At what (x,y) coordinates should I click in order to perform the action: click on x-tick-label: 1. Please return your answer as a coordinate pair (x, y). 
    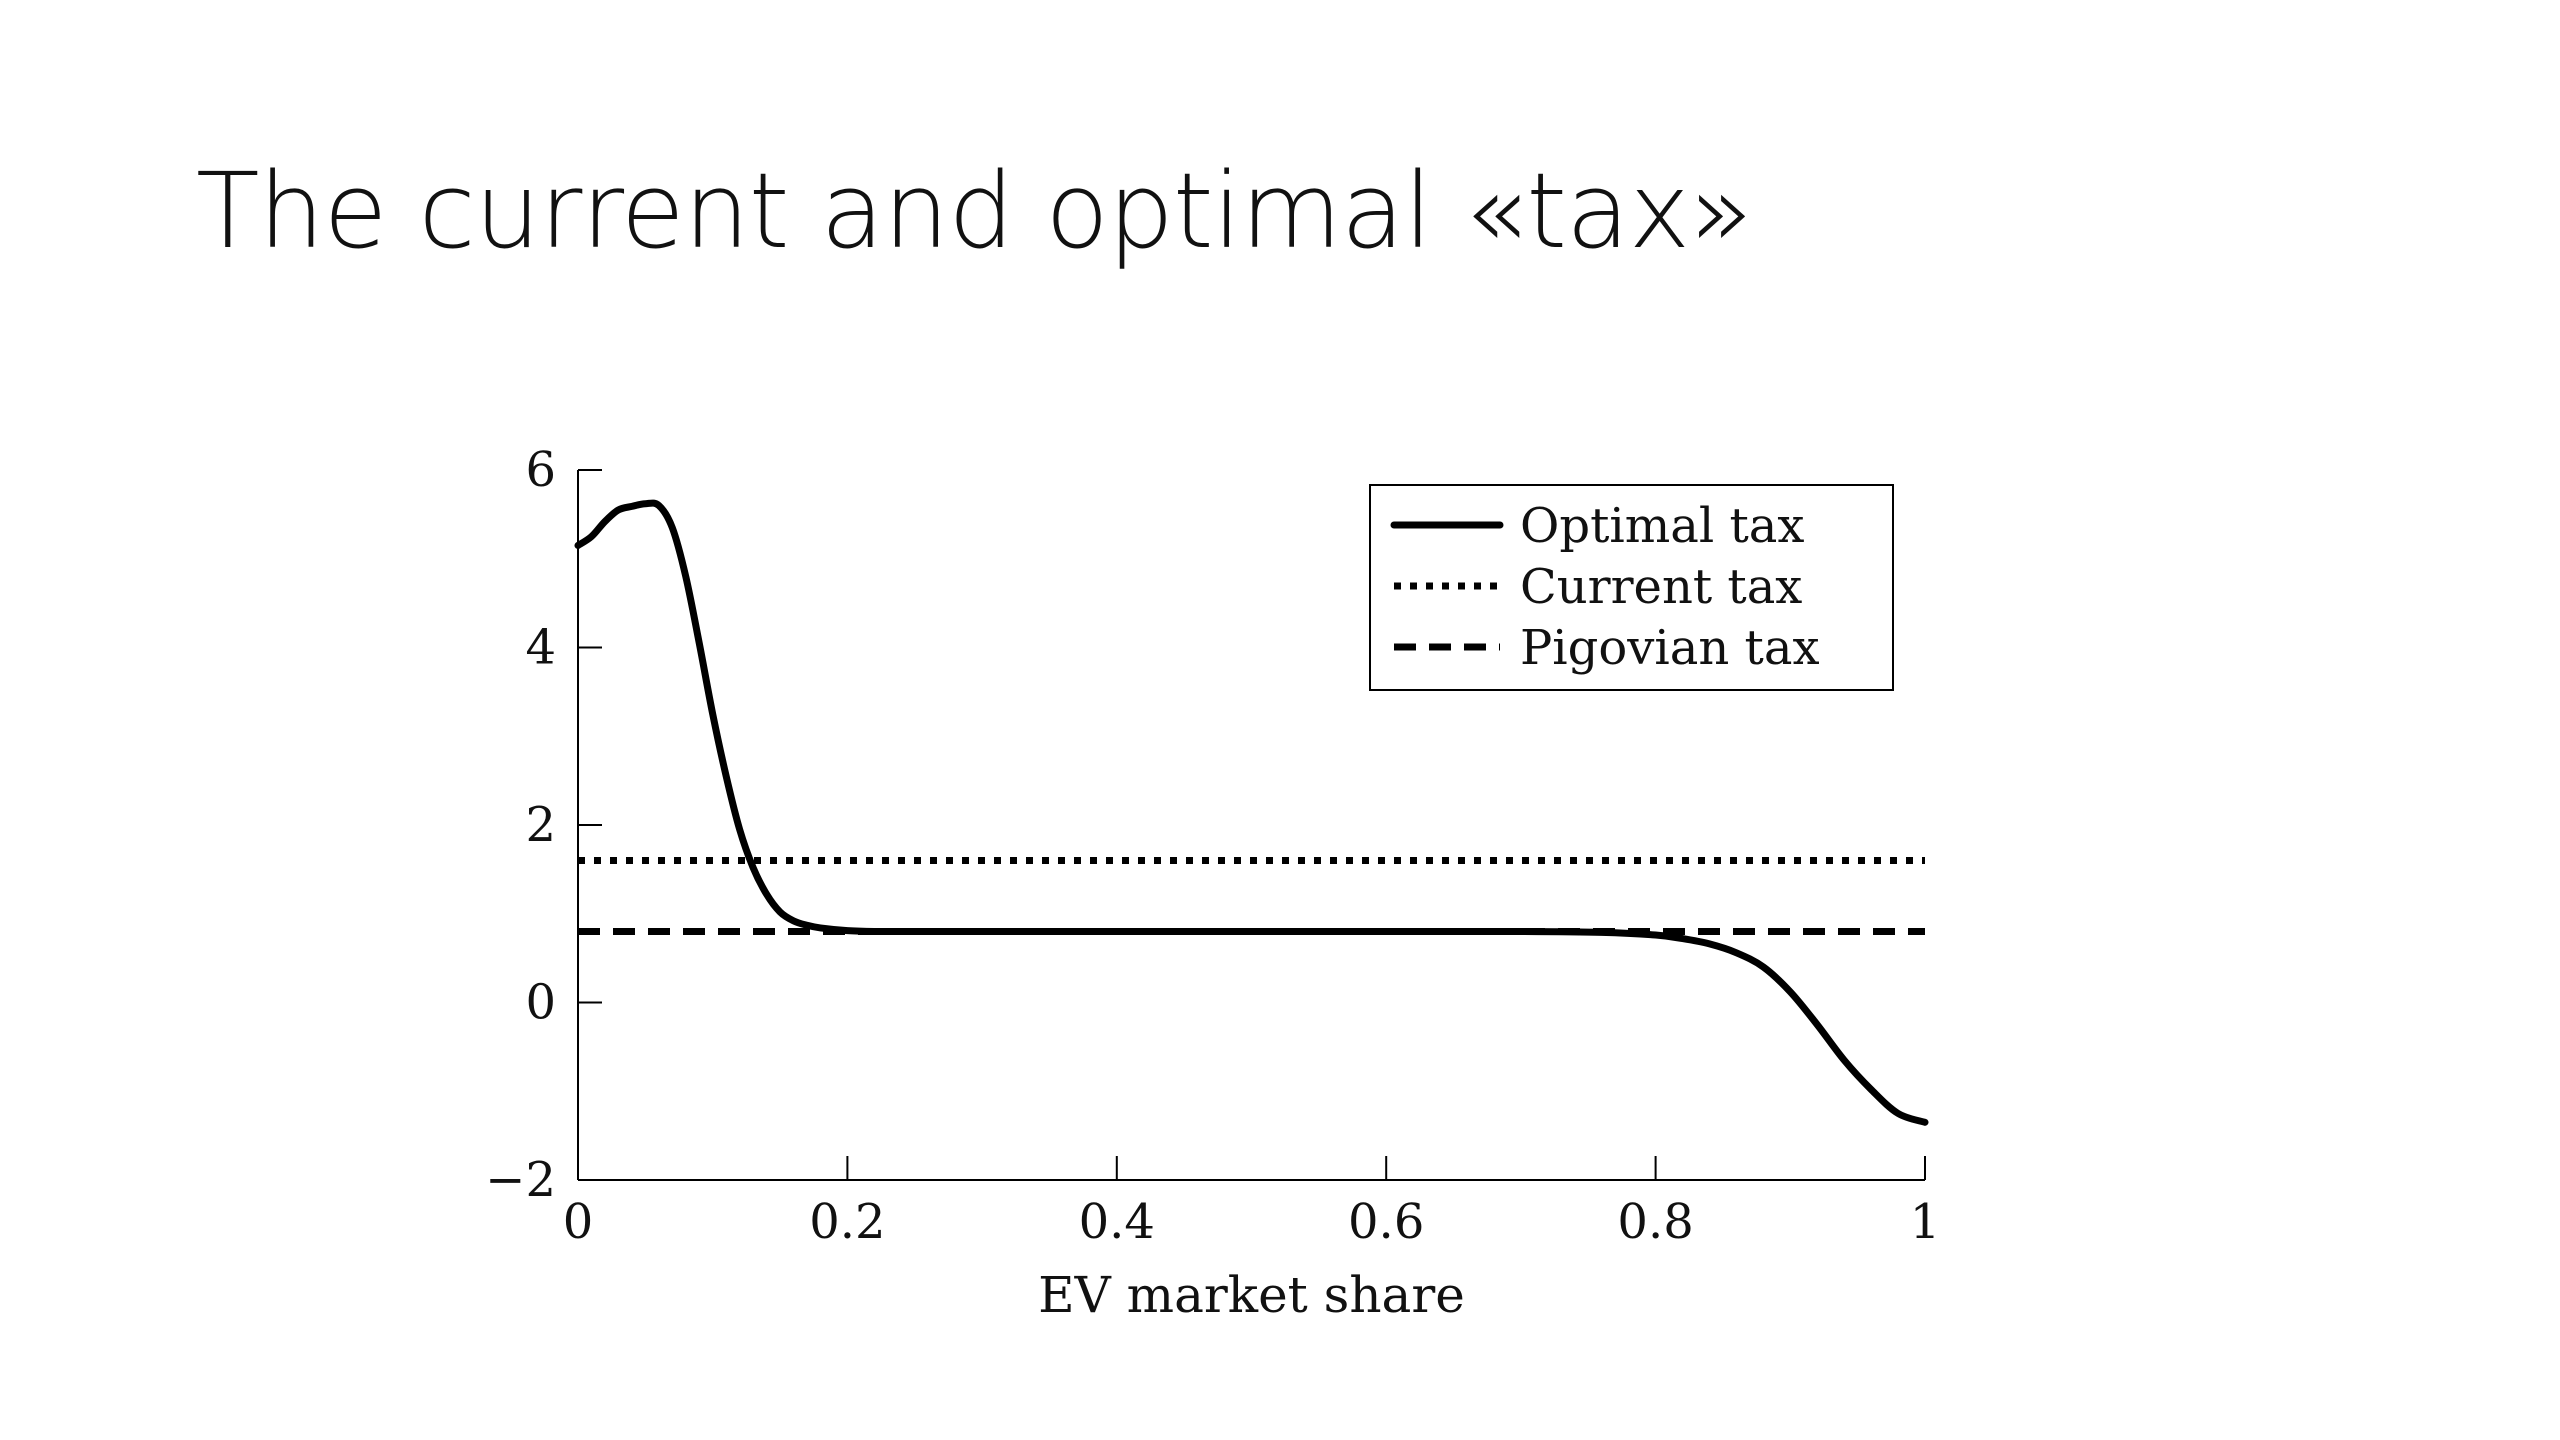
    Looking at the image, I should click on (1925, 1222).